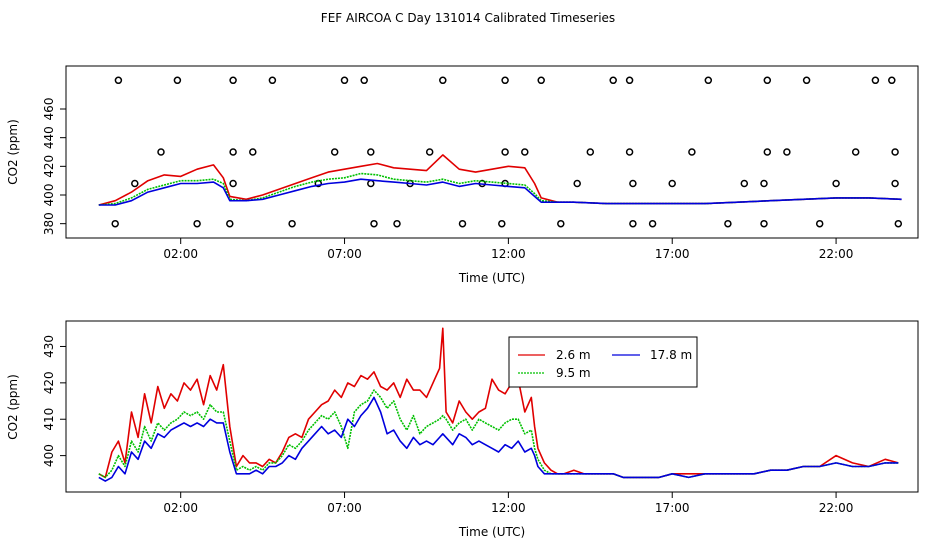  Describe the element at coordinates (13, 152) in the screenshot. I see `top-y-axis-label: CO2 (ppm)` at that location.